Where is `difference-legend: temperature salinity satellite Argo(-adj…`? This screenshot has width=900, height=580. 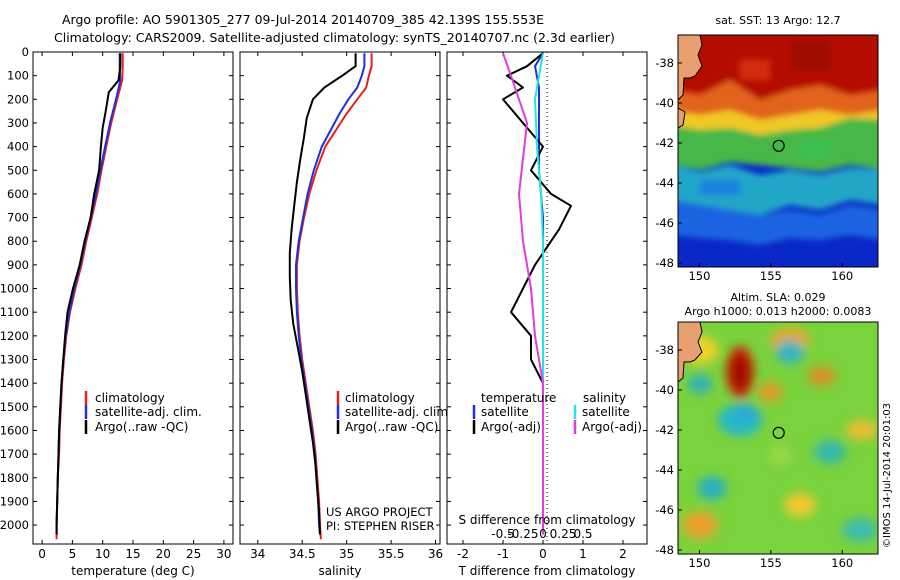
difference-legend: temperature salinity satellite Argo(-adj… is located at coordinates (557, 412).